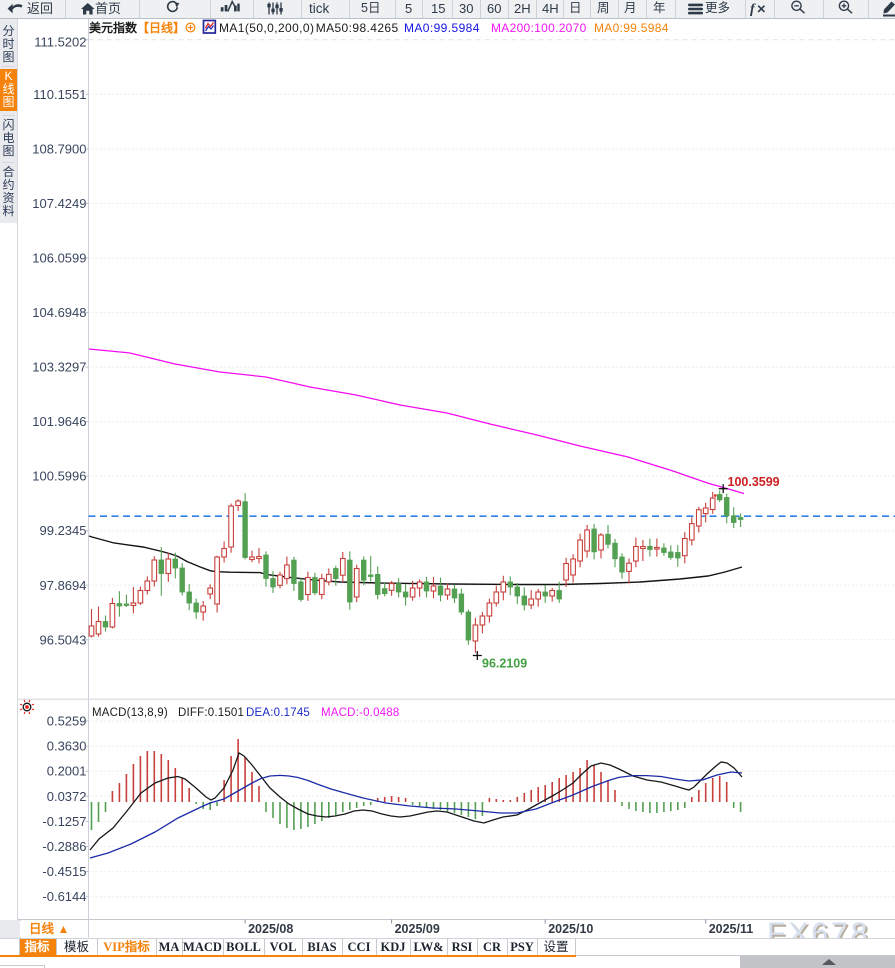 The image size is (895, 968). Describe the element at coordinates (64, 821) in the screenshot. I see `svg-text: -0.1257` at that location.